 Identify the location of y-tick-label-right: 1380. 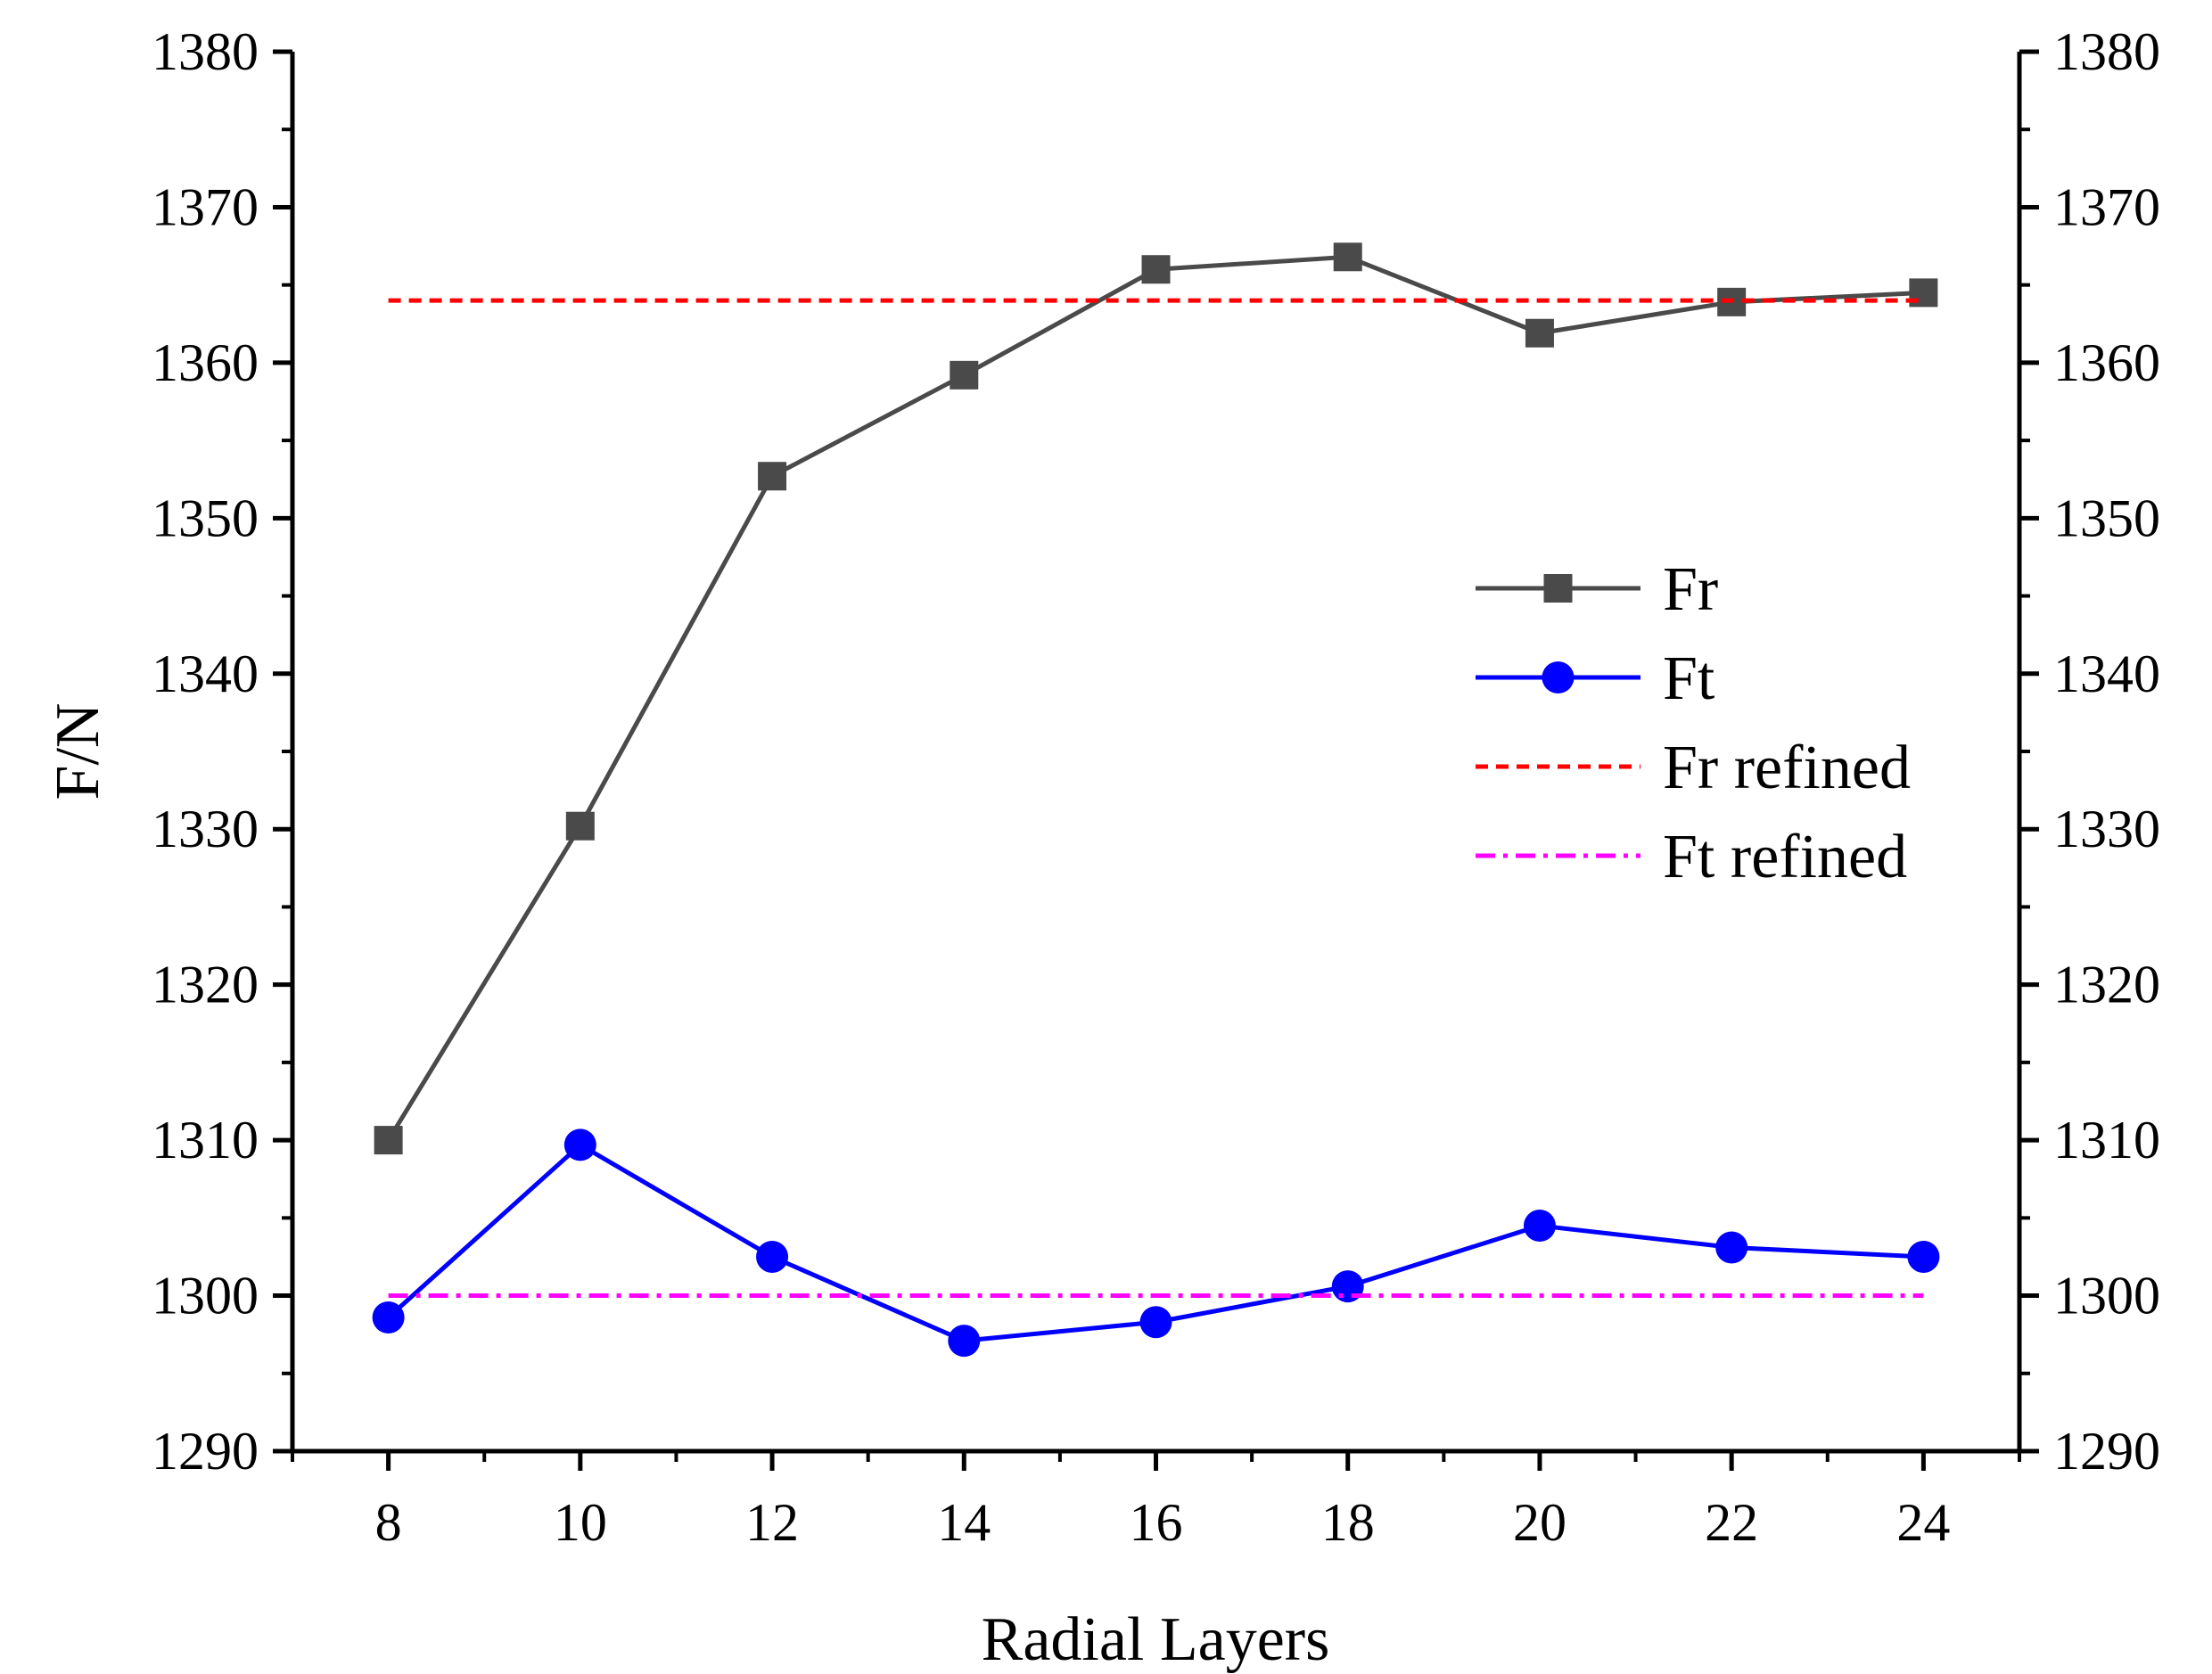
(2106, 51).